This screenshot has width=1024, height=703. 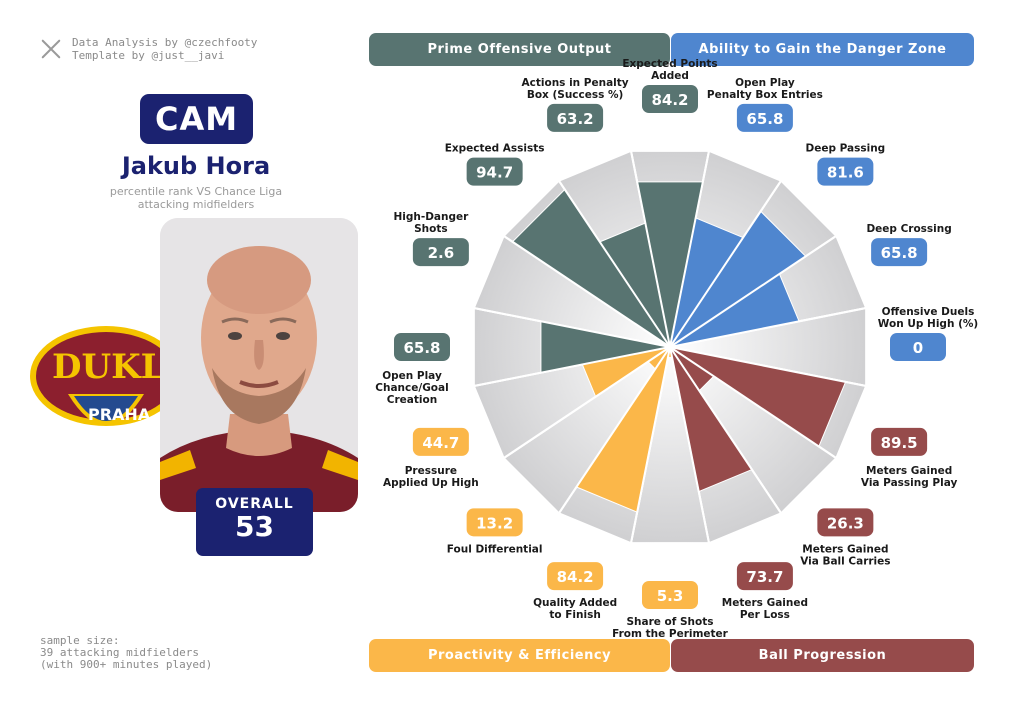 I want to click on group-header-prime: Prime Offensive Output, so click(x=519, y=49).